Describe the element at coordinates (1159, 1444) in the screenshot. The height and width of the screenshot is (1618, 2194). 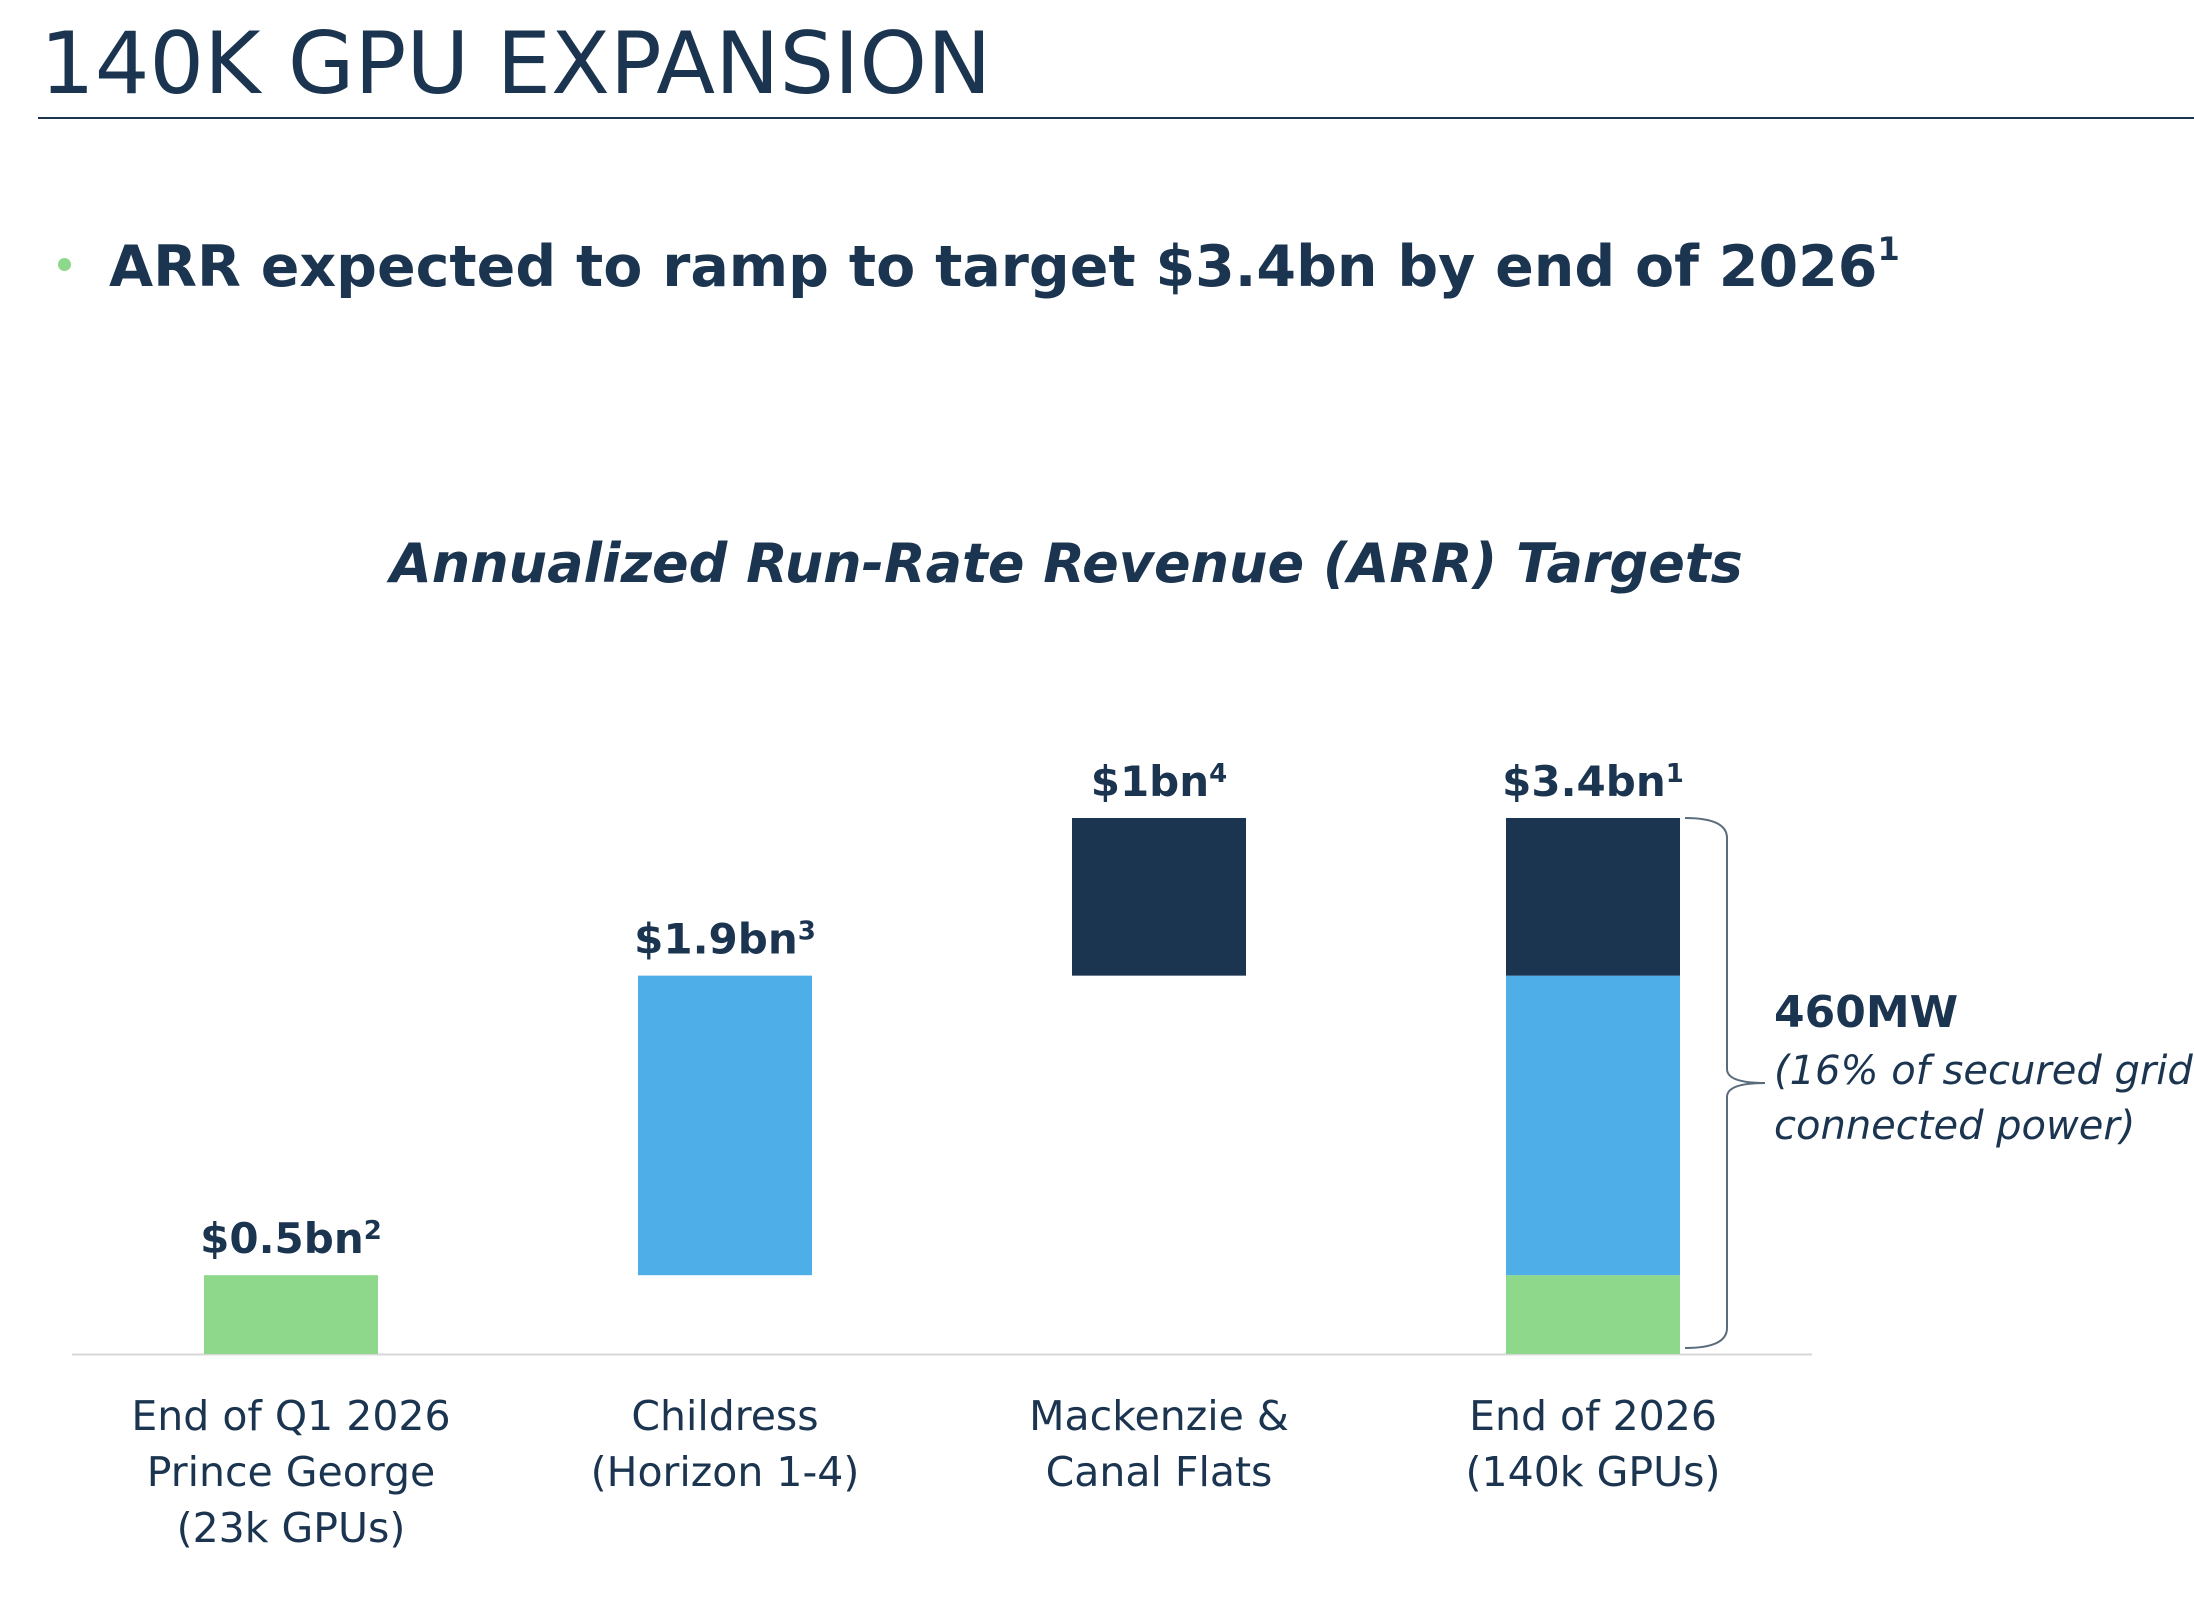
I see `category-label-3: Mackenzie & Canal Flats` at that location.